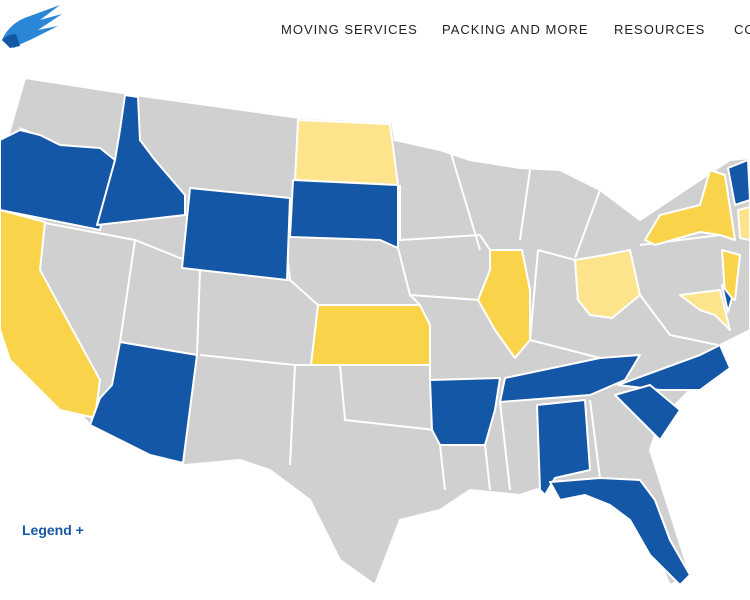 The image size is (750, 600). I want to click on legend-toggle: Legend +, so click(53, 530).